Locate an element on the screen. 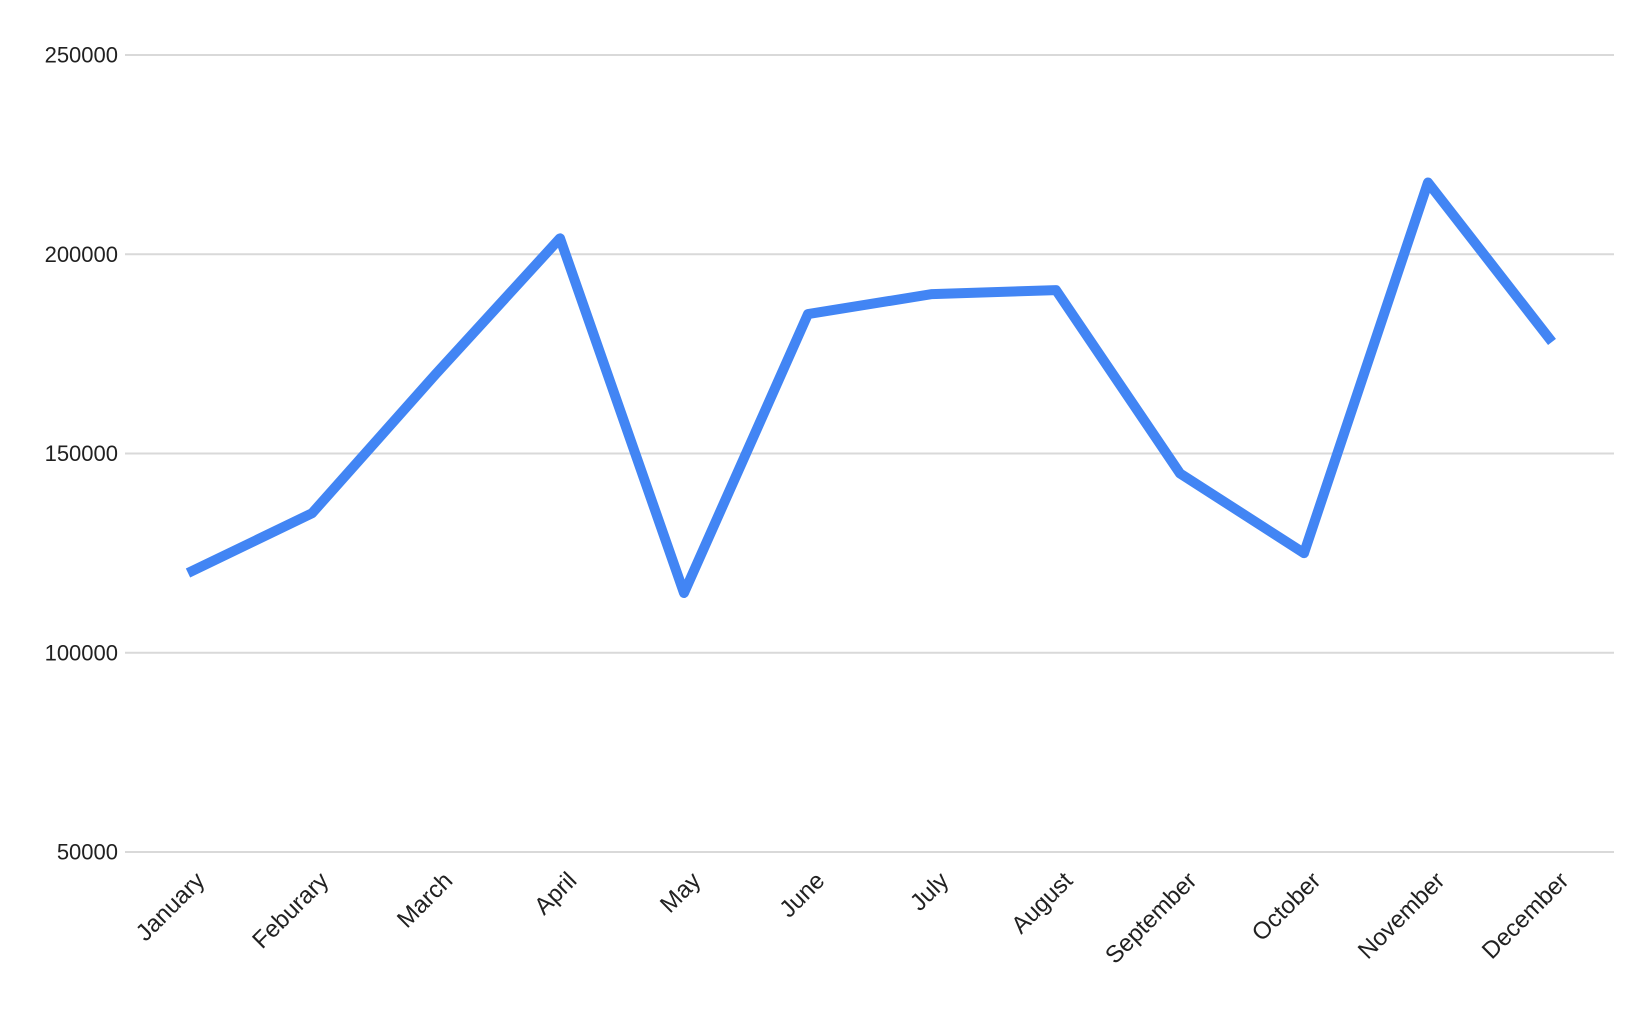  x-axis-month-label: November is located at coordinates (1401, 915).